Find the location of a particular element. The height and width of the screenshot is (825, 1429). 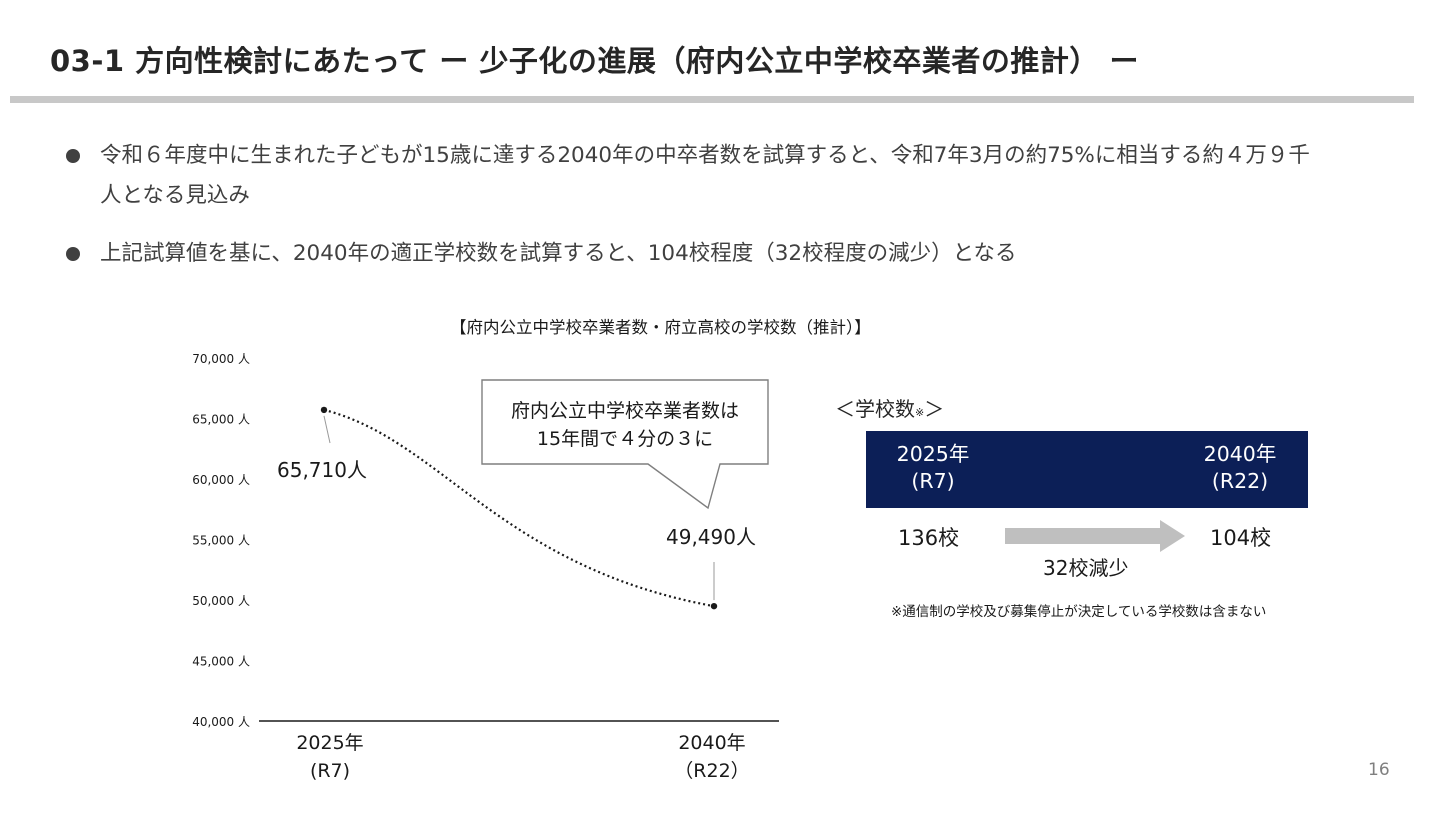

callout-text: 府内公立中学校卒業者数は is located at coordinates (625, 411).